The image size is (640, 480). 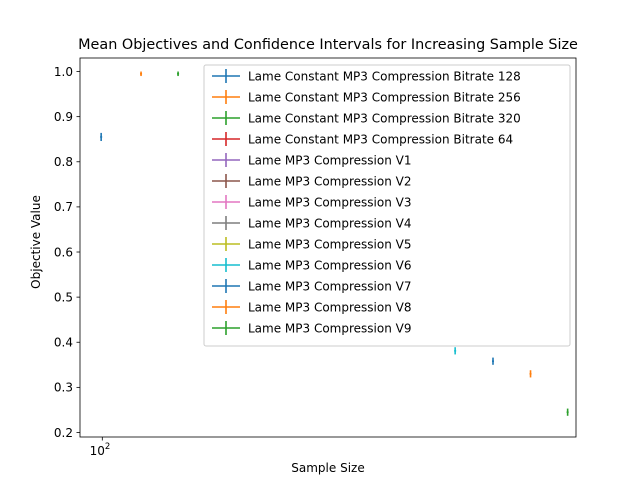 What do you see at coordinates (63, 162) in the screenshot?
I see `y-tick-label: 0.8` at bounding box center [63, 162].